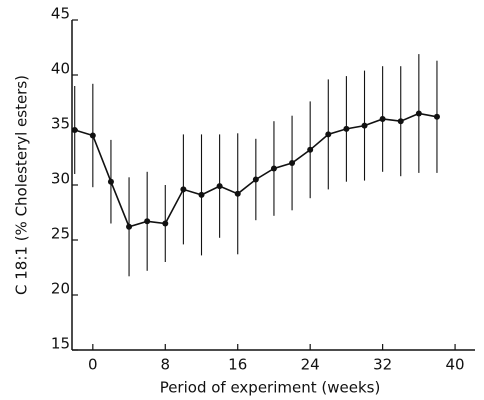 This screenshot has height=400, width=484. Describe the element at coordinates (60, 124) in the screenshot. I see `y-tick-label: 35` at that location.